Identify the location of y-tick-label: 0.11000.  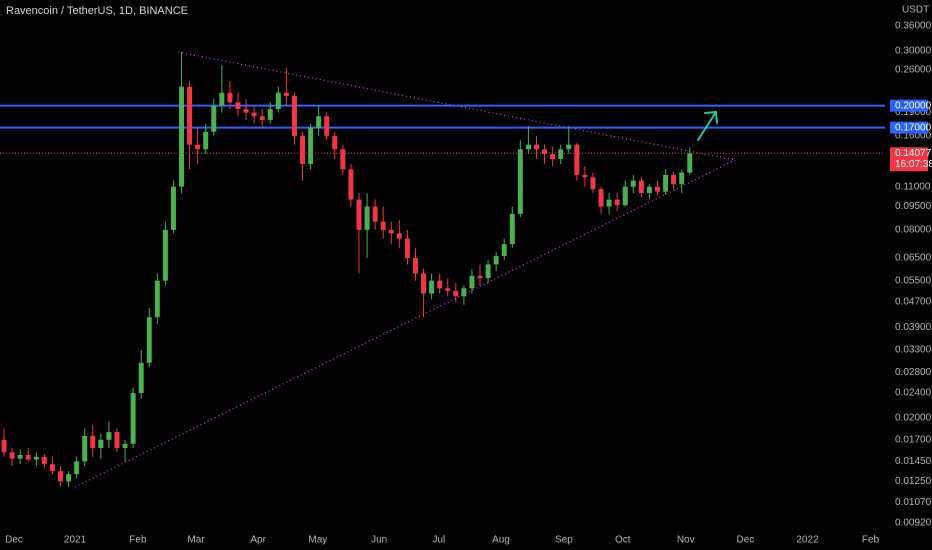
(913, 186).